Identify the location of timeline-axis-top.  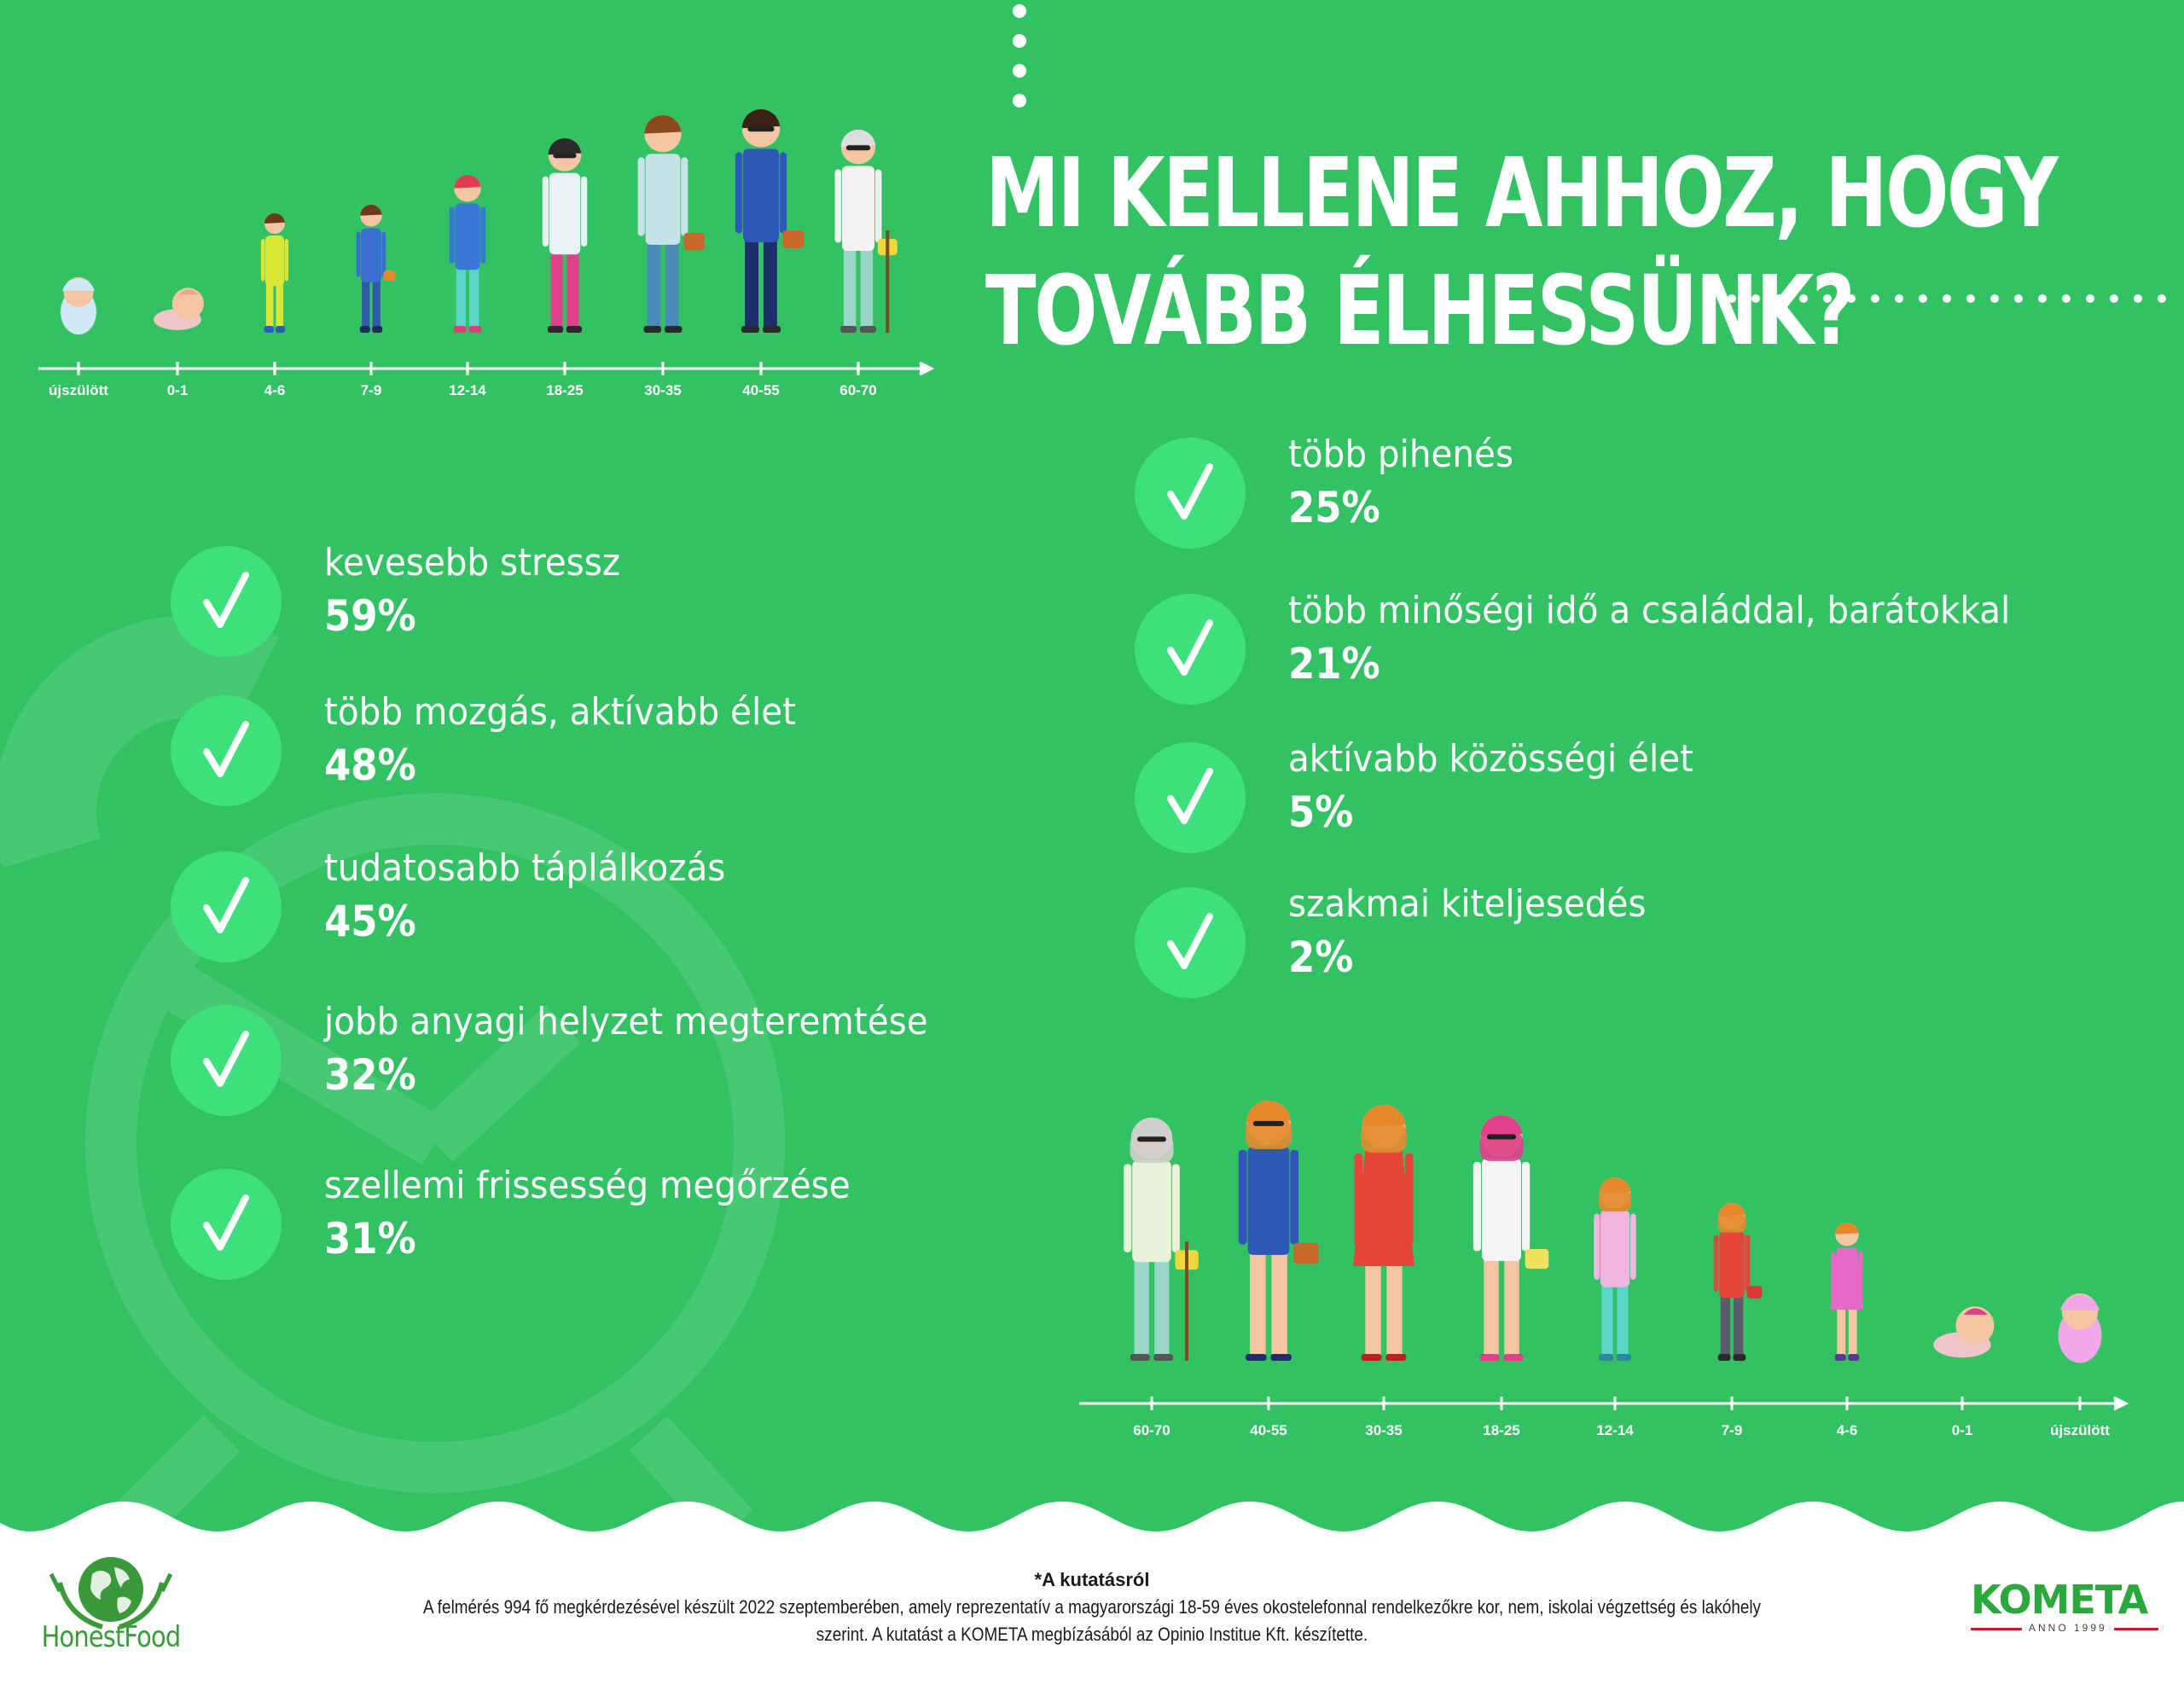
(487, 368).